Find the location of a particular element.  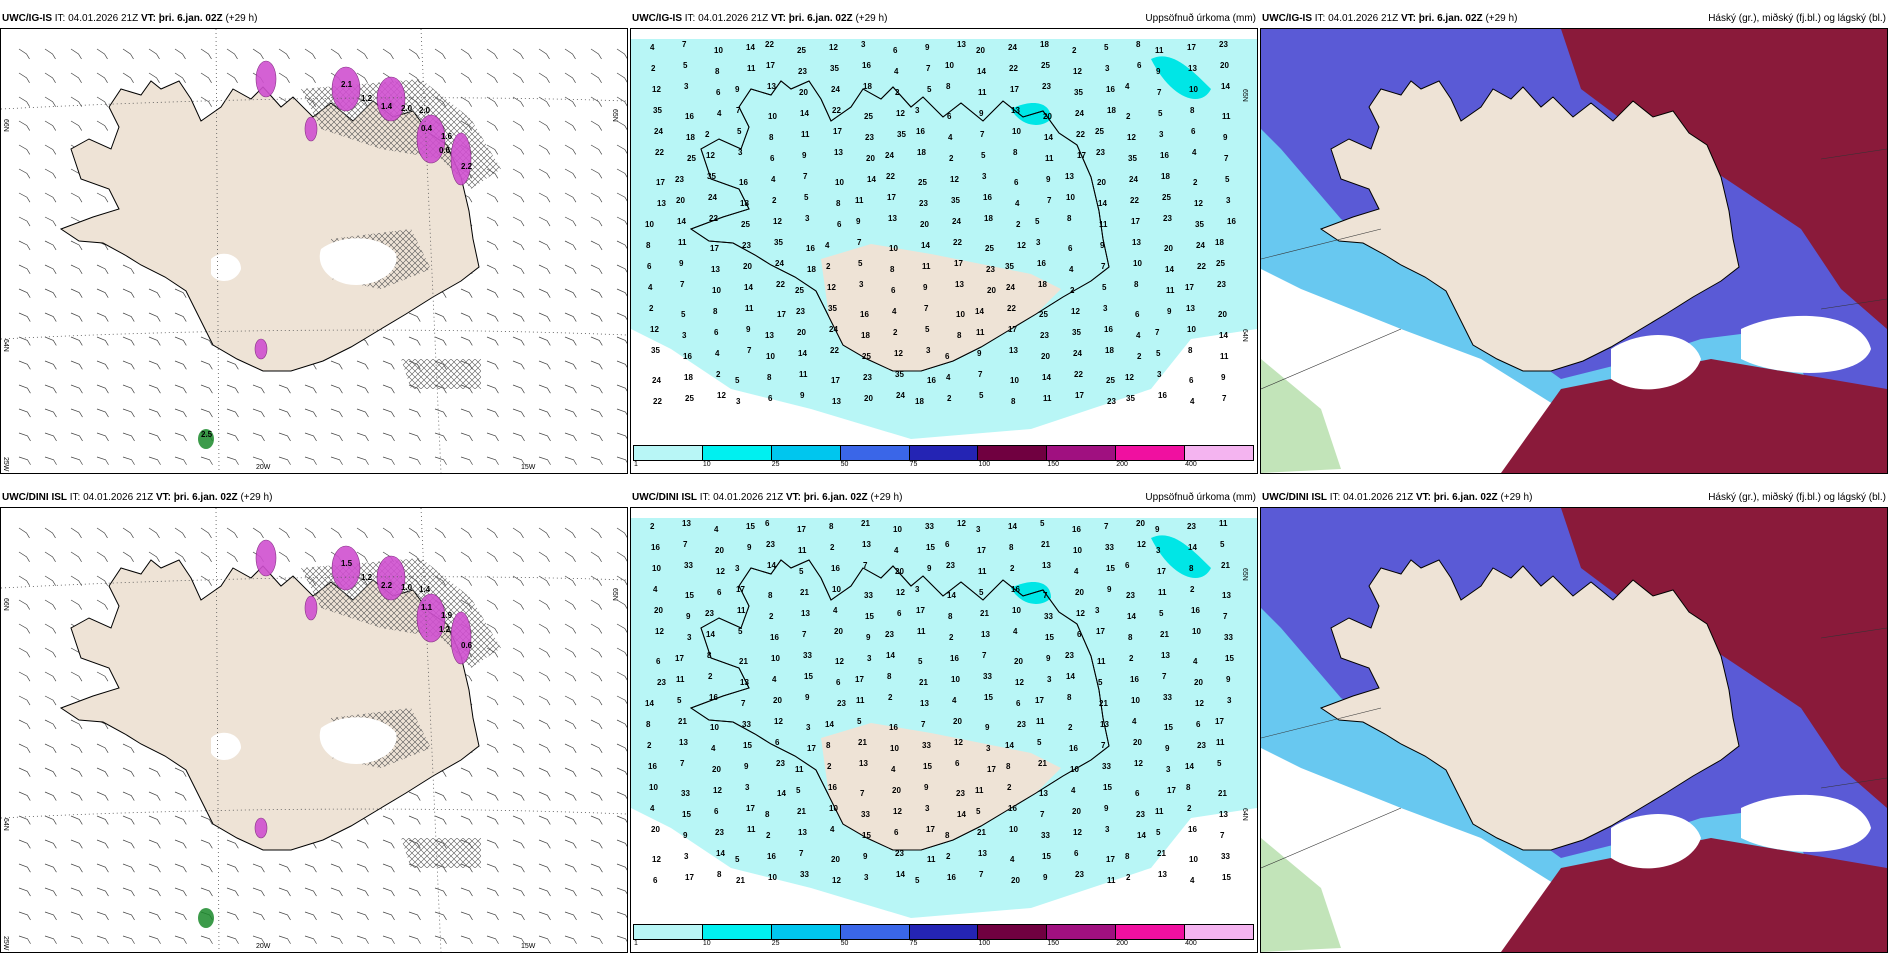

lat-label: 65N is located at coordinates (1244, 95).